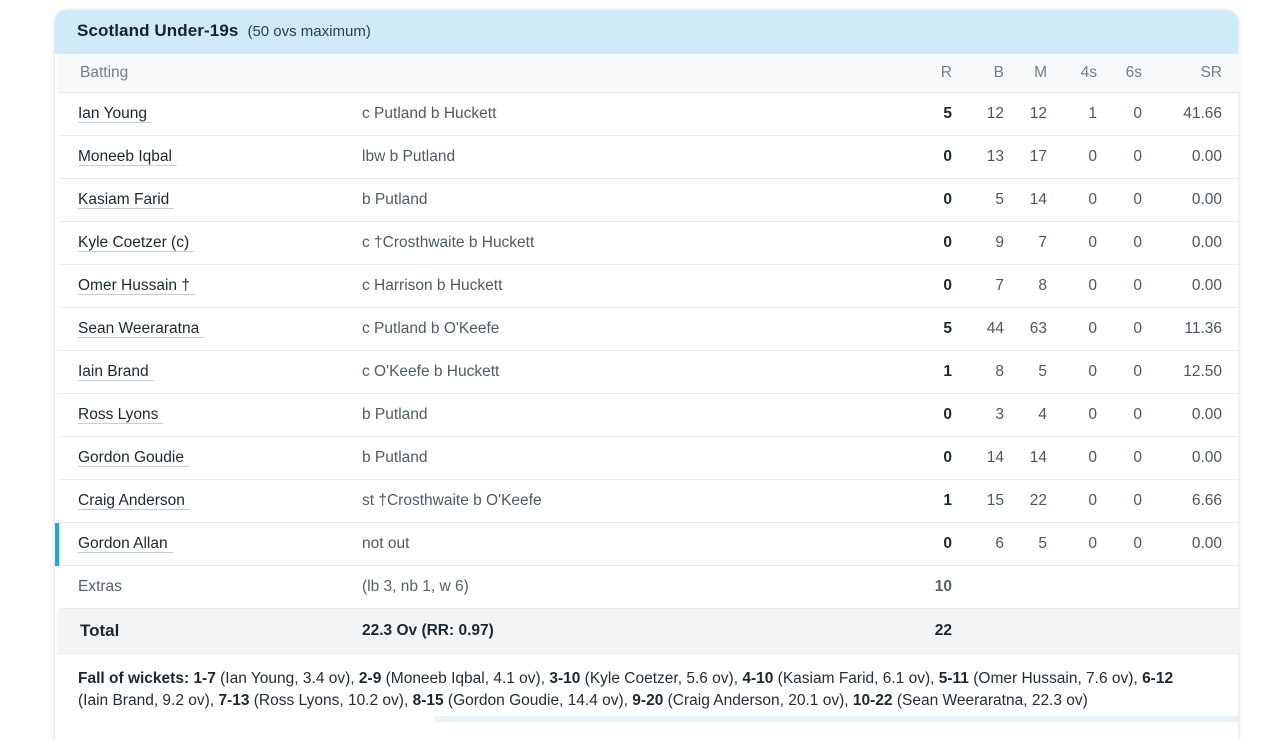 The width and height of the screenshot is (1280, 740). Describe the element at coordinates (978, 73) in the screenshot. I see `column-header-balls: B` at that location.